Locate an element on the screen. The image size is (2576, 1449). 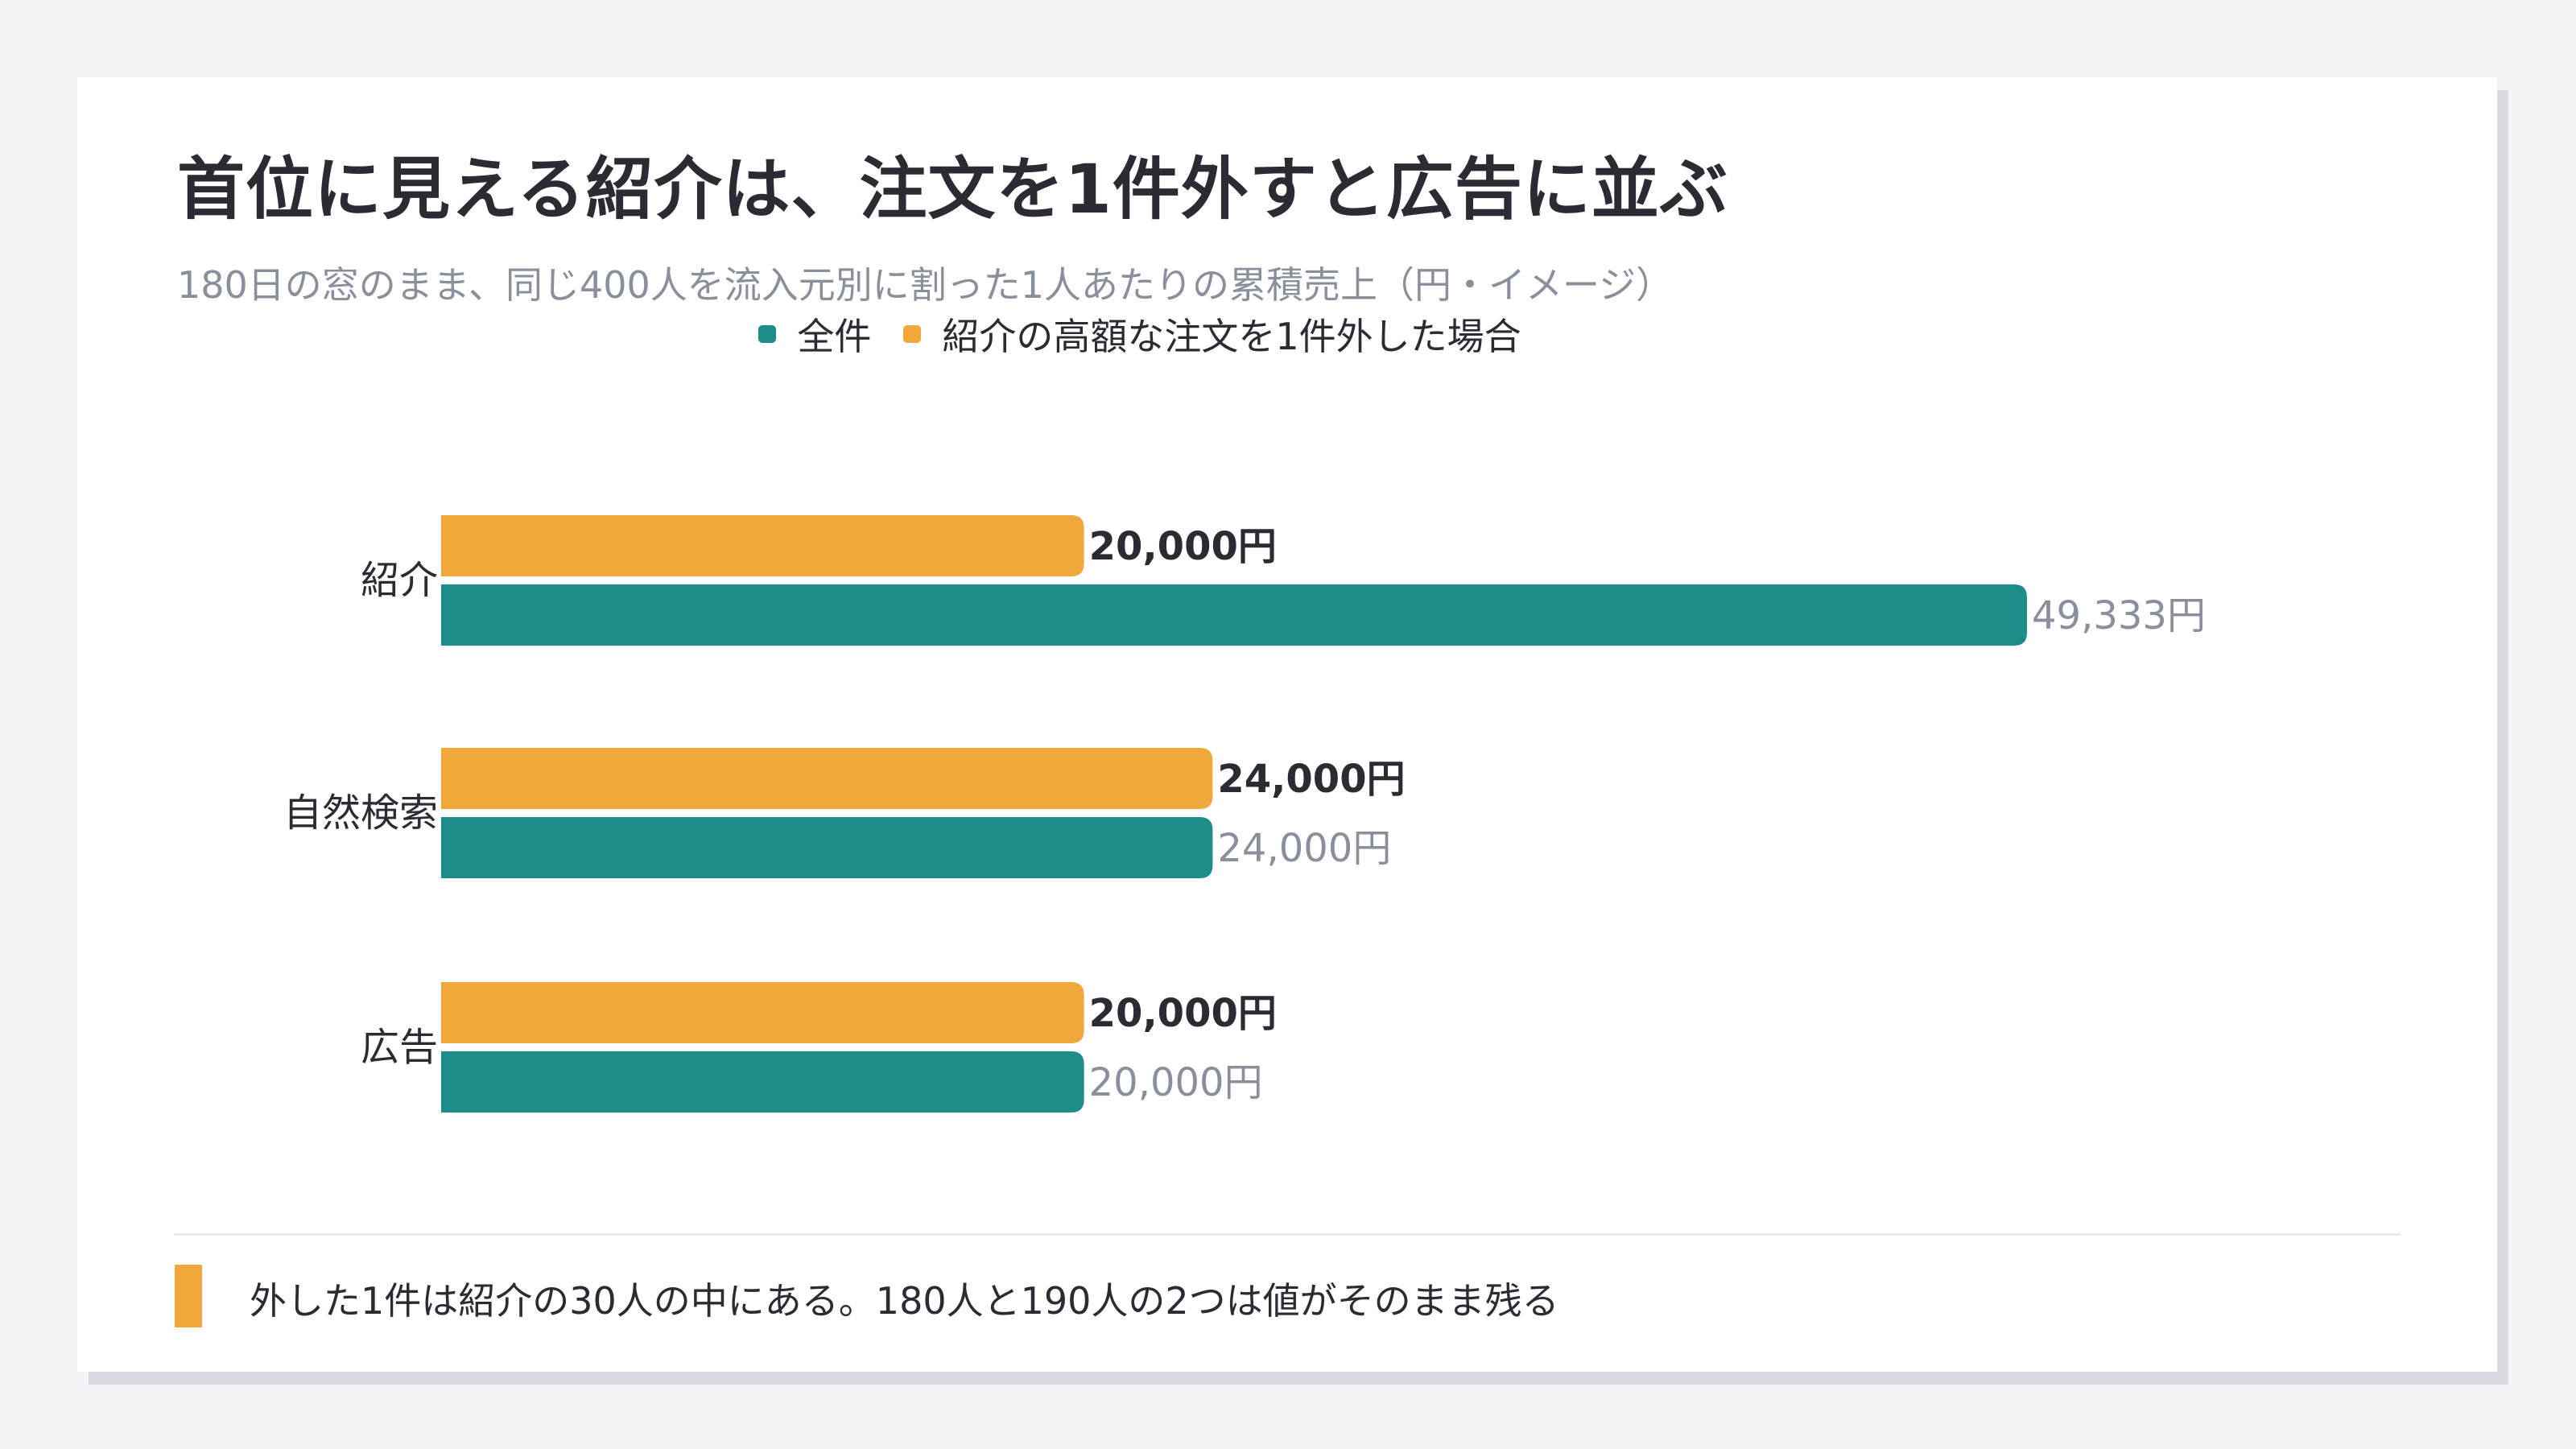
legend-item-excluded: 紹介の高額な注文を1件外した場合 is located at coordinates (1212, 334).